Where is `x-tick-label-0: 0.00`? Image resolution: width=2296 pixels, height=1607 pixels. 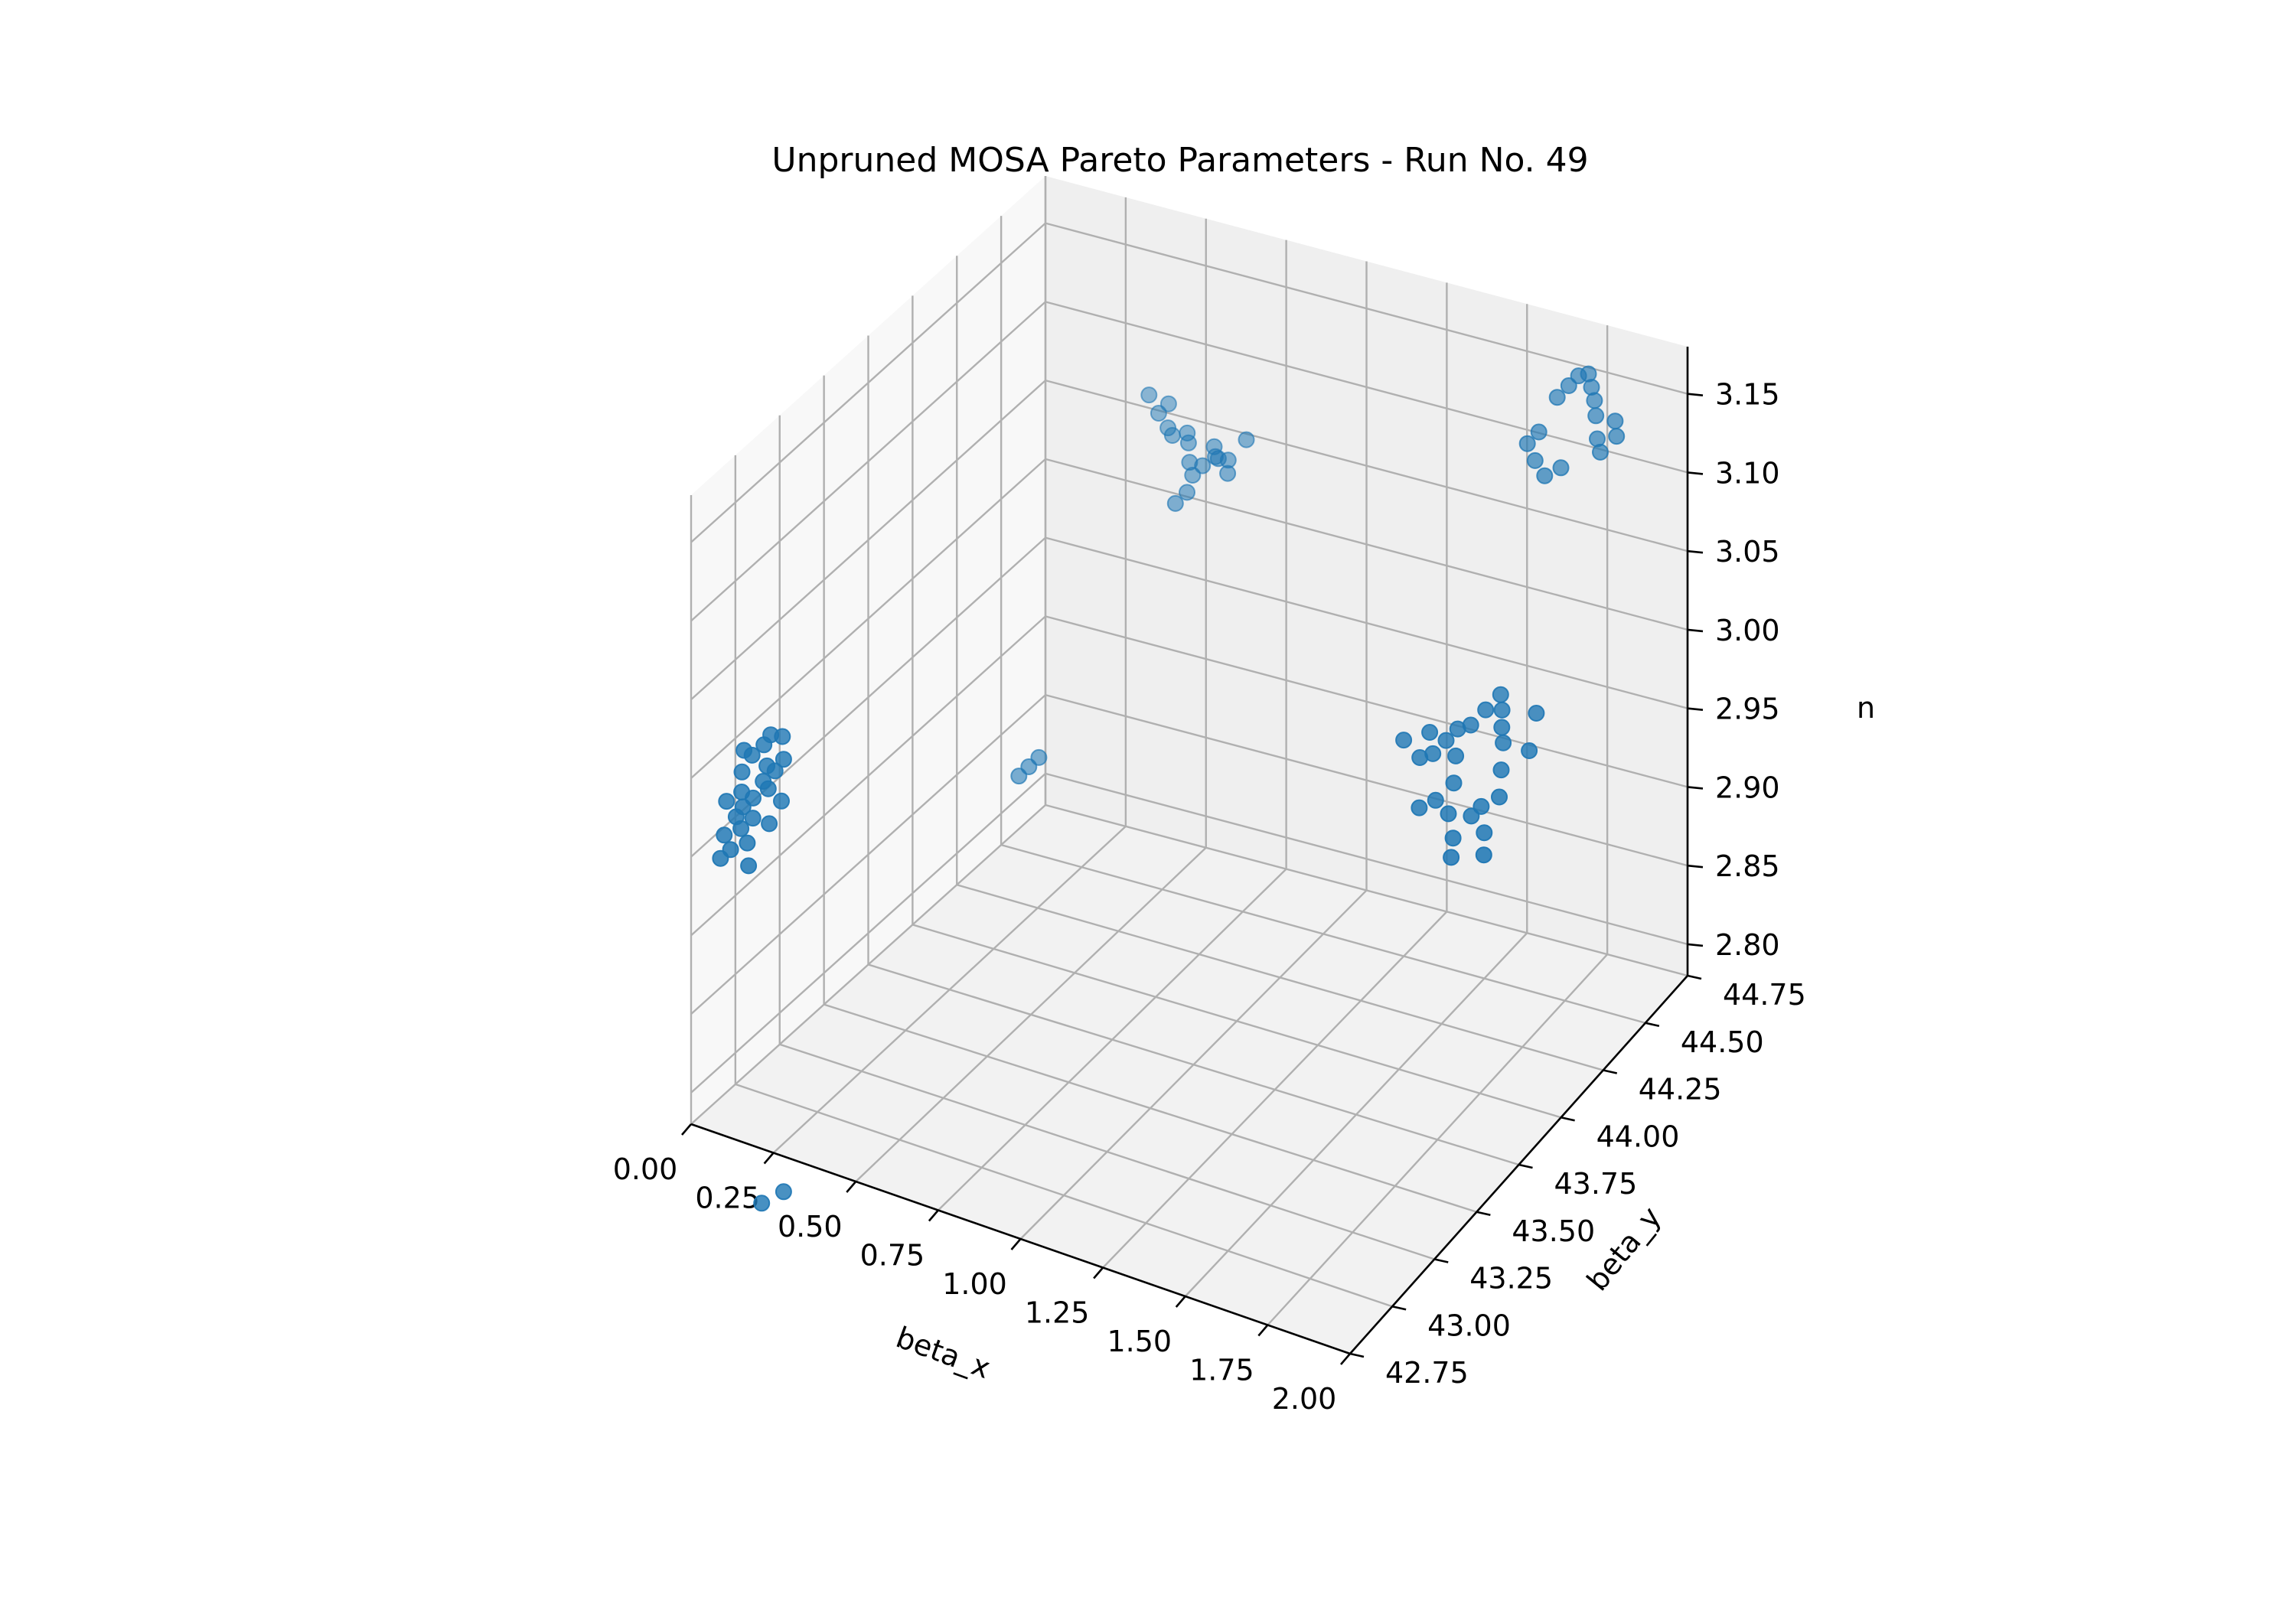 x-tick-label-0: 0.00 is located at coordinates (645, 1169).